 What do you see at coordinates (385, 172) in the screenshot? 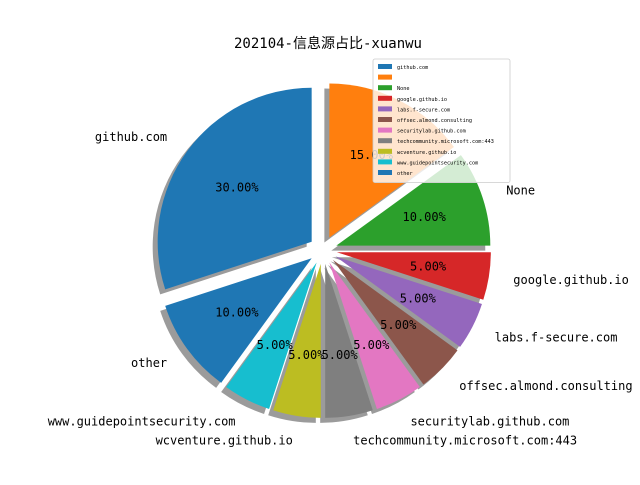
I see `legend-swatch-other` at bounding box center [385, 172].